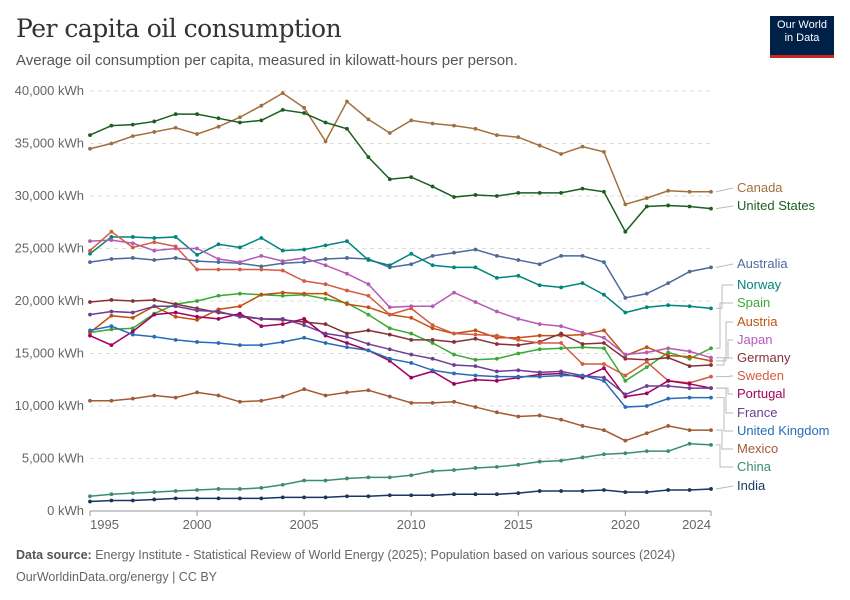 The width and height of the screenshot is (850, 600). What do you see at coordinates (757, 412) in the screenshot?
I see `legend-label: France` at bounding box center [757, 412].